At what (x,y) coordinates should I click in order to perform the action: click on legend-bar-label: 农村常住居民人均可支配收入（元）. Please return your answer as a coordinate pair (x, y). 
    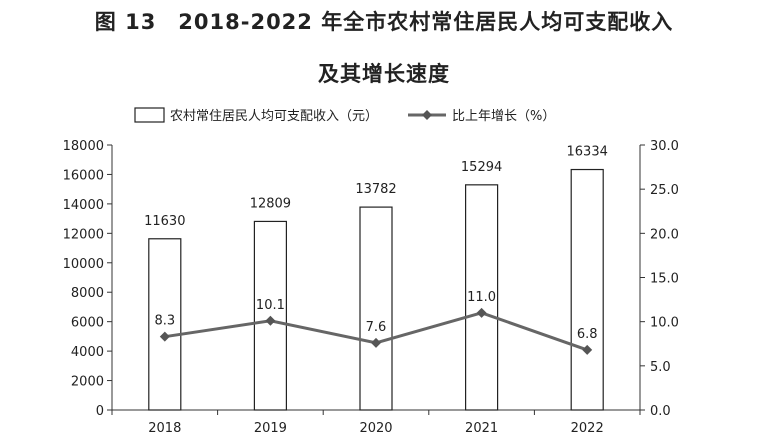
    Looking at the image, I should click on (274, 116).